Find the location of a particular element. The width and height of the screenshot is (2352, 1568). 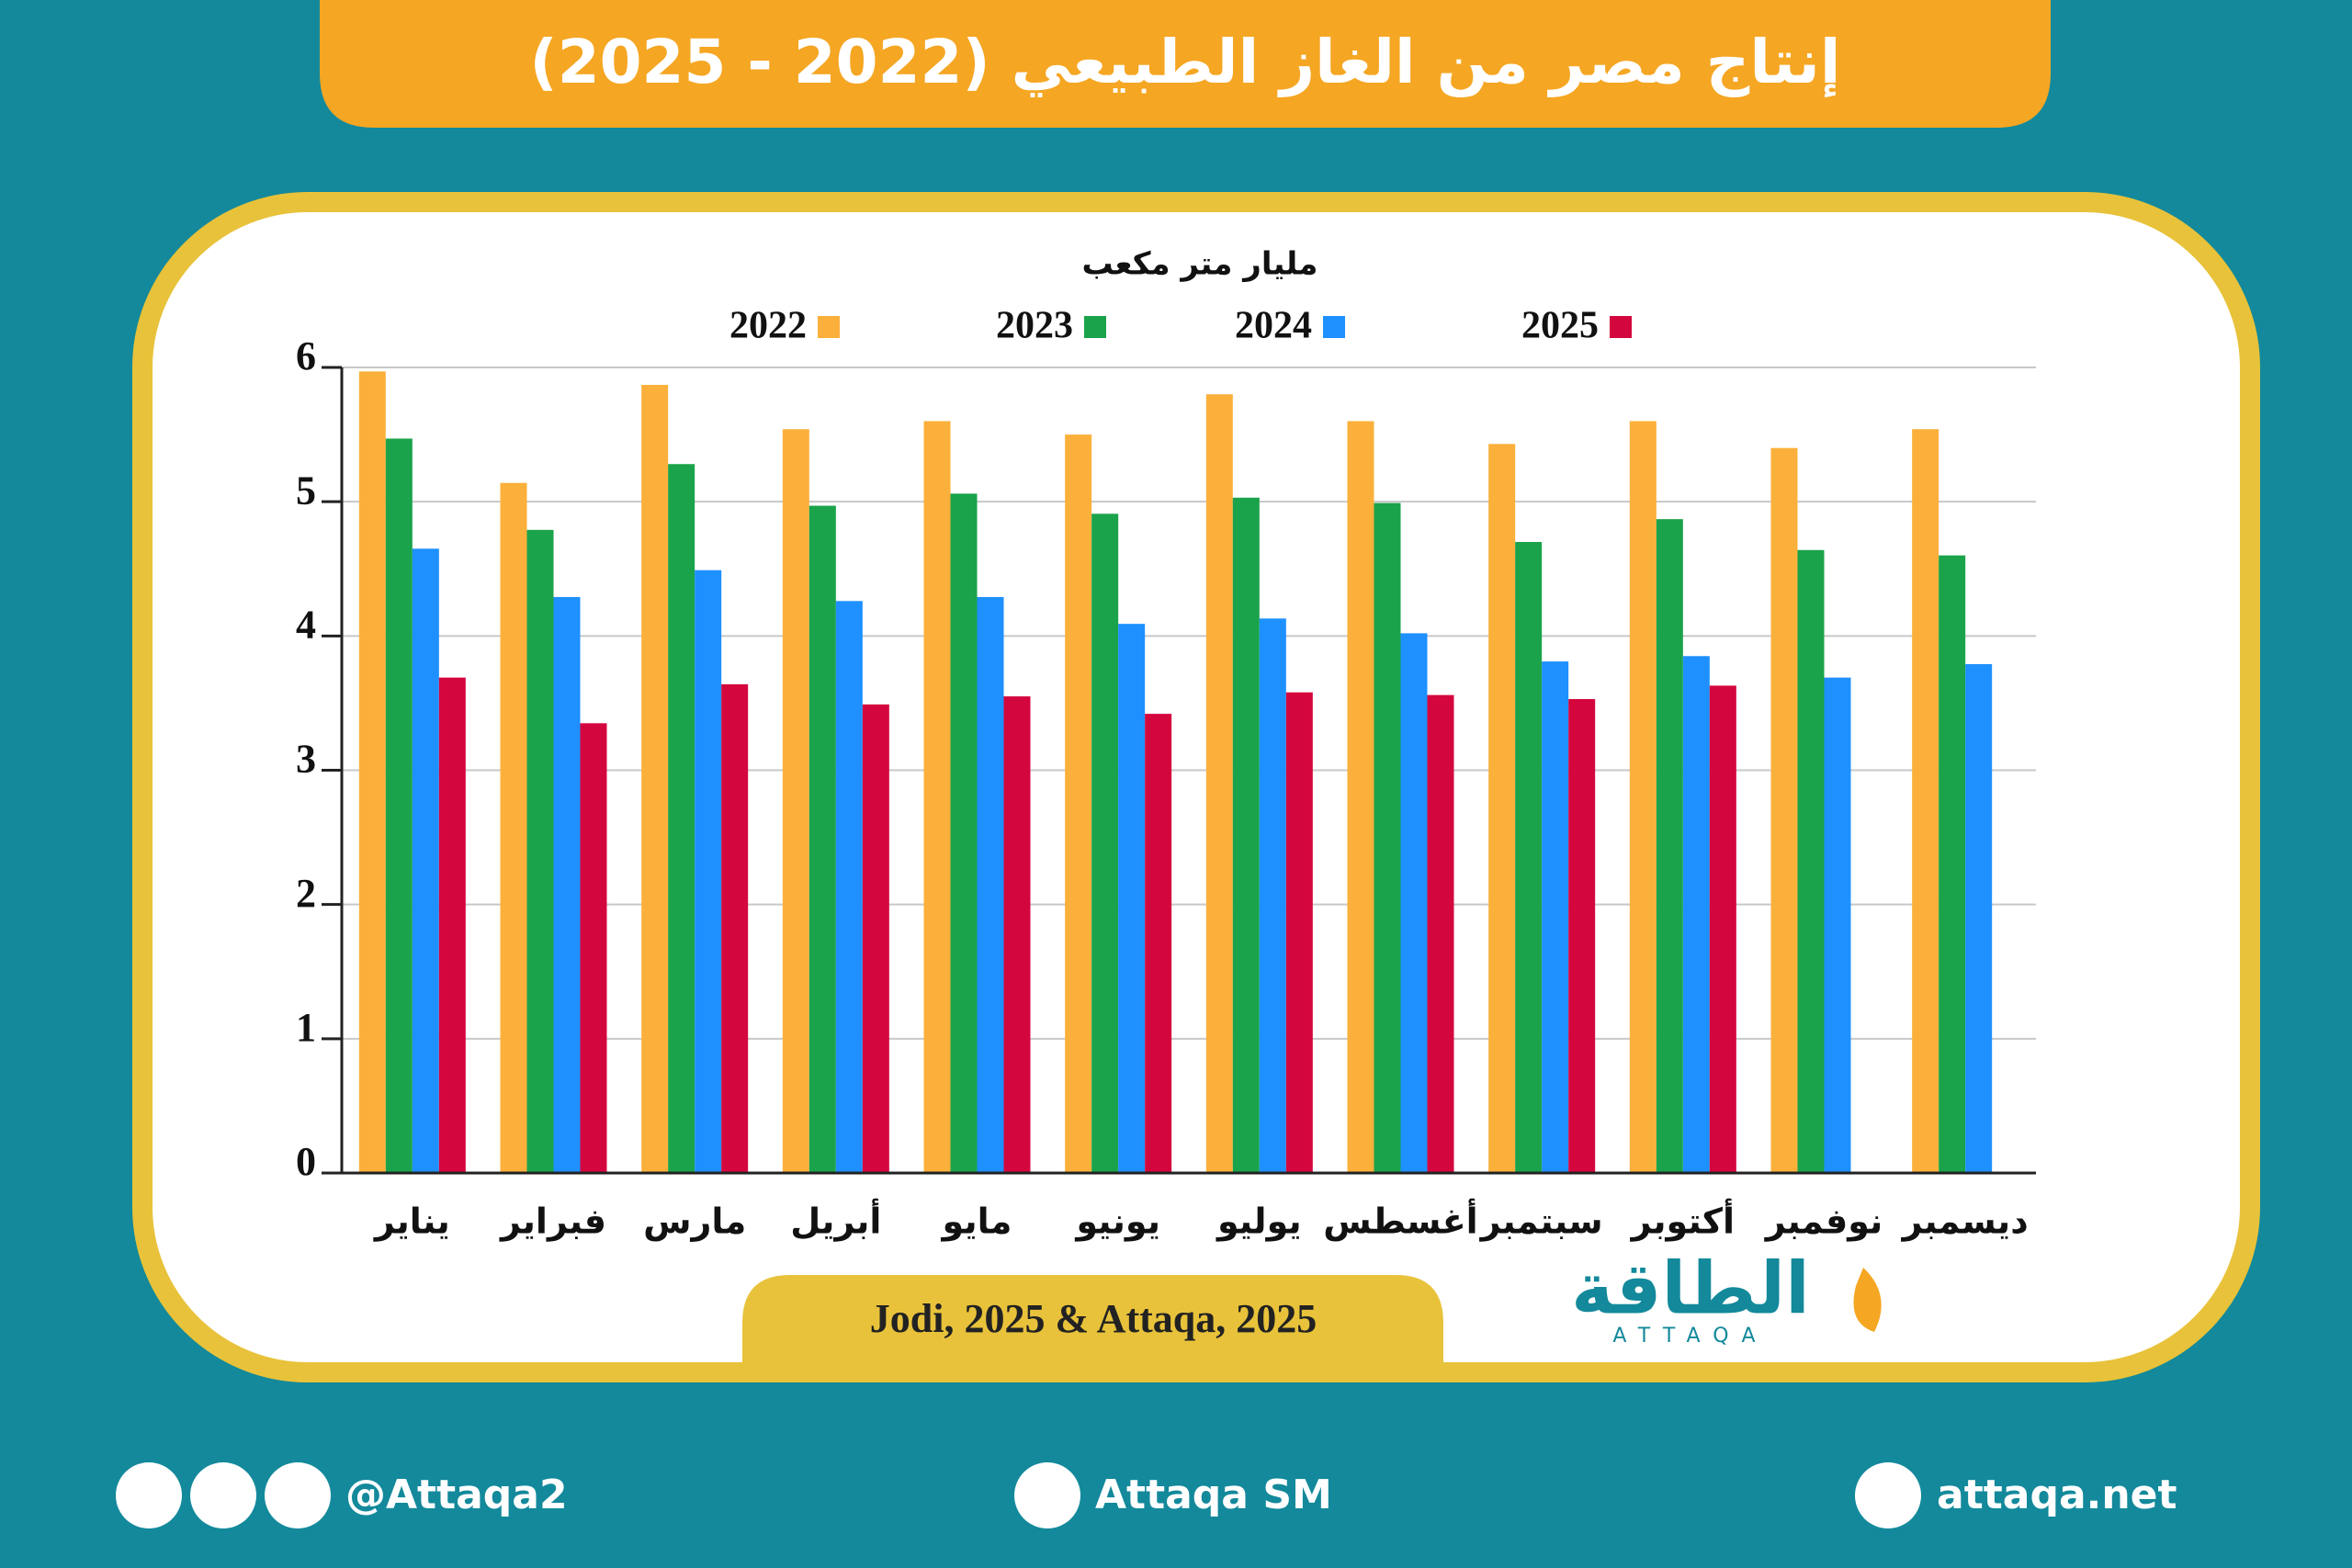

x-tick-label: سبتمبر is located at coordinates (1541, 1221).